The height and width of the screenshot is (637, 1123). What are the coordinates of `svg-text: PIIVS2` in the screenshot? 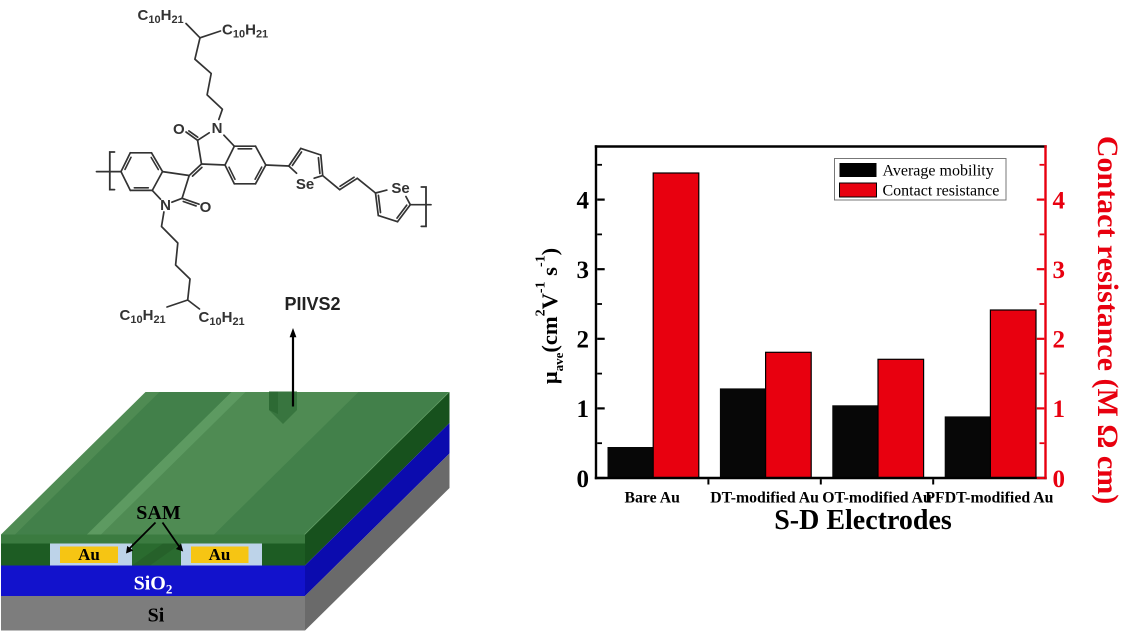 It's located at (312, 304).